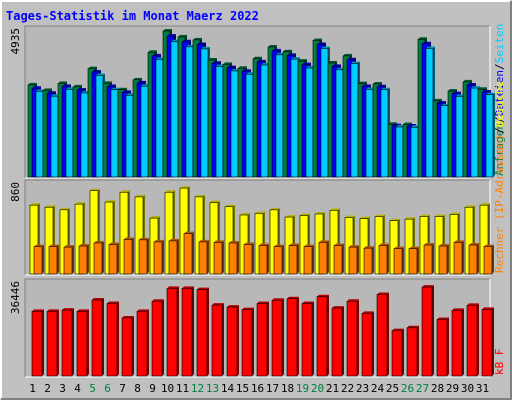  What do you see at coordinates (499, 100) in the screenshot?
I see `legend-text: Anfragen/Dateien/Seiten` at bounding box center [499, 100].